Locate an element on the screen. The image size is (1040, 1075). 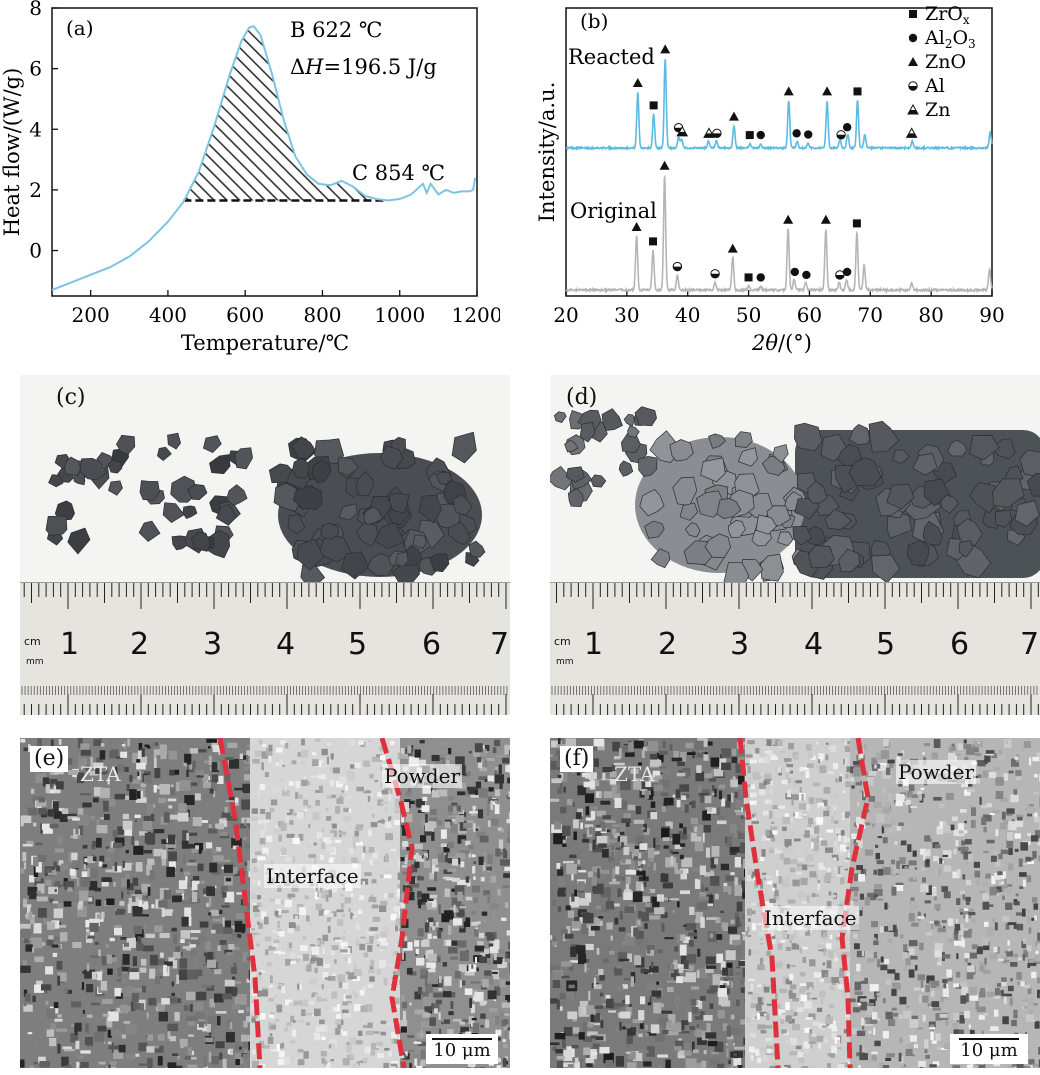
panel-label-c: (c) is located at coordinates (71, 397).